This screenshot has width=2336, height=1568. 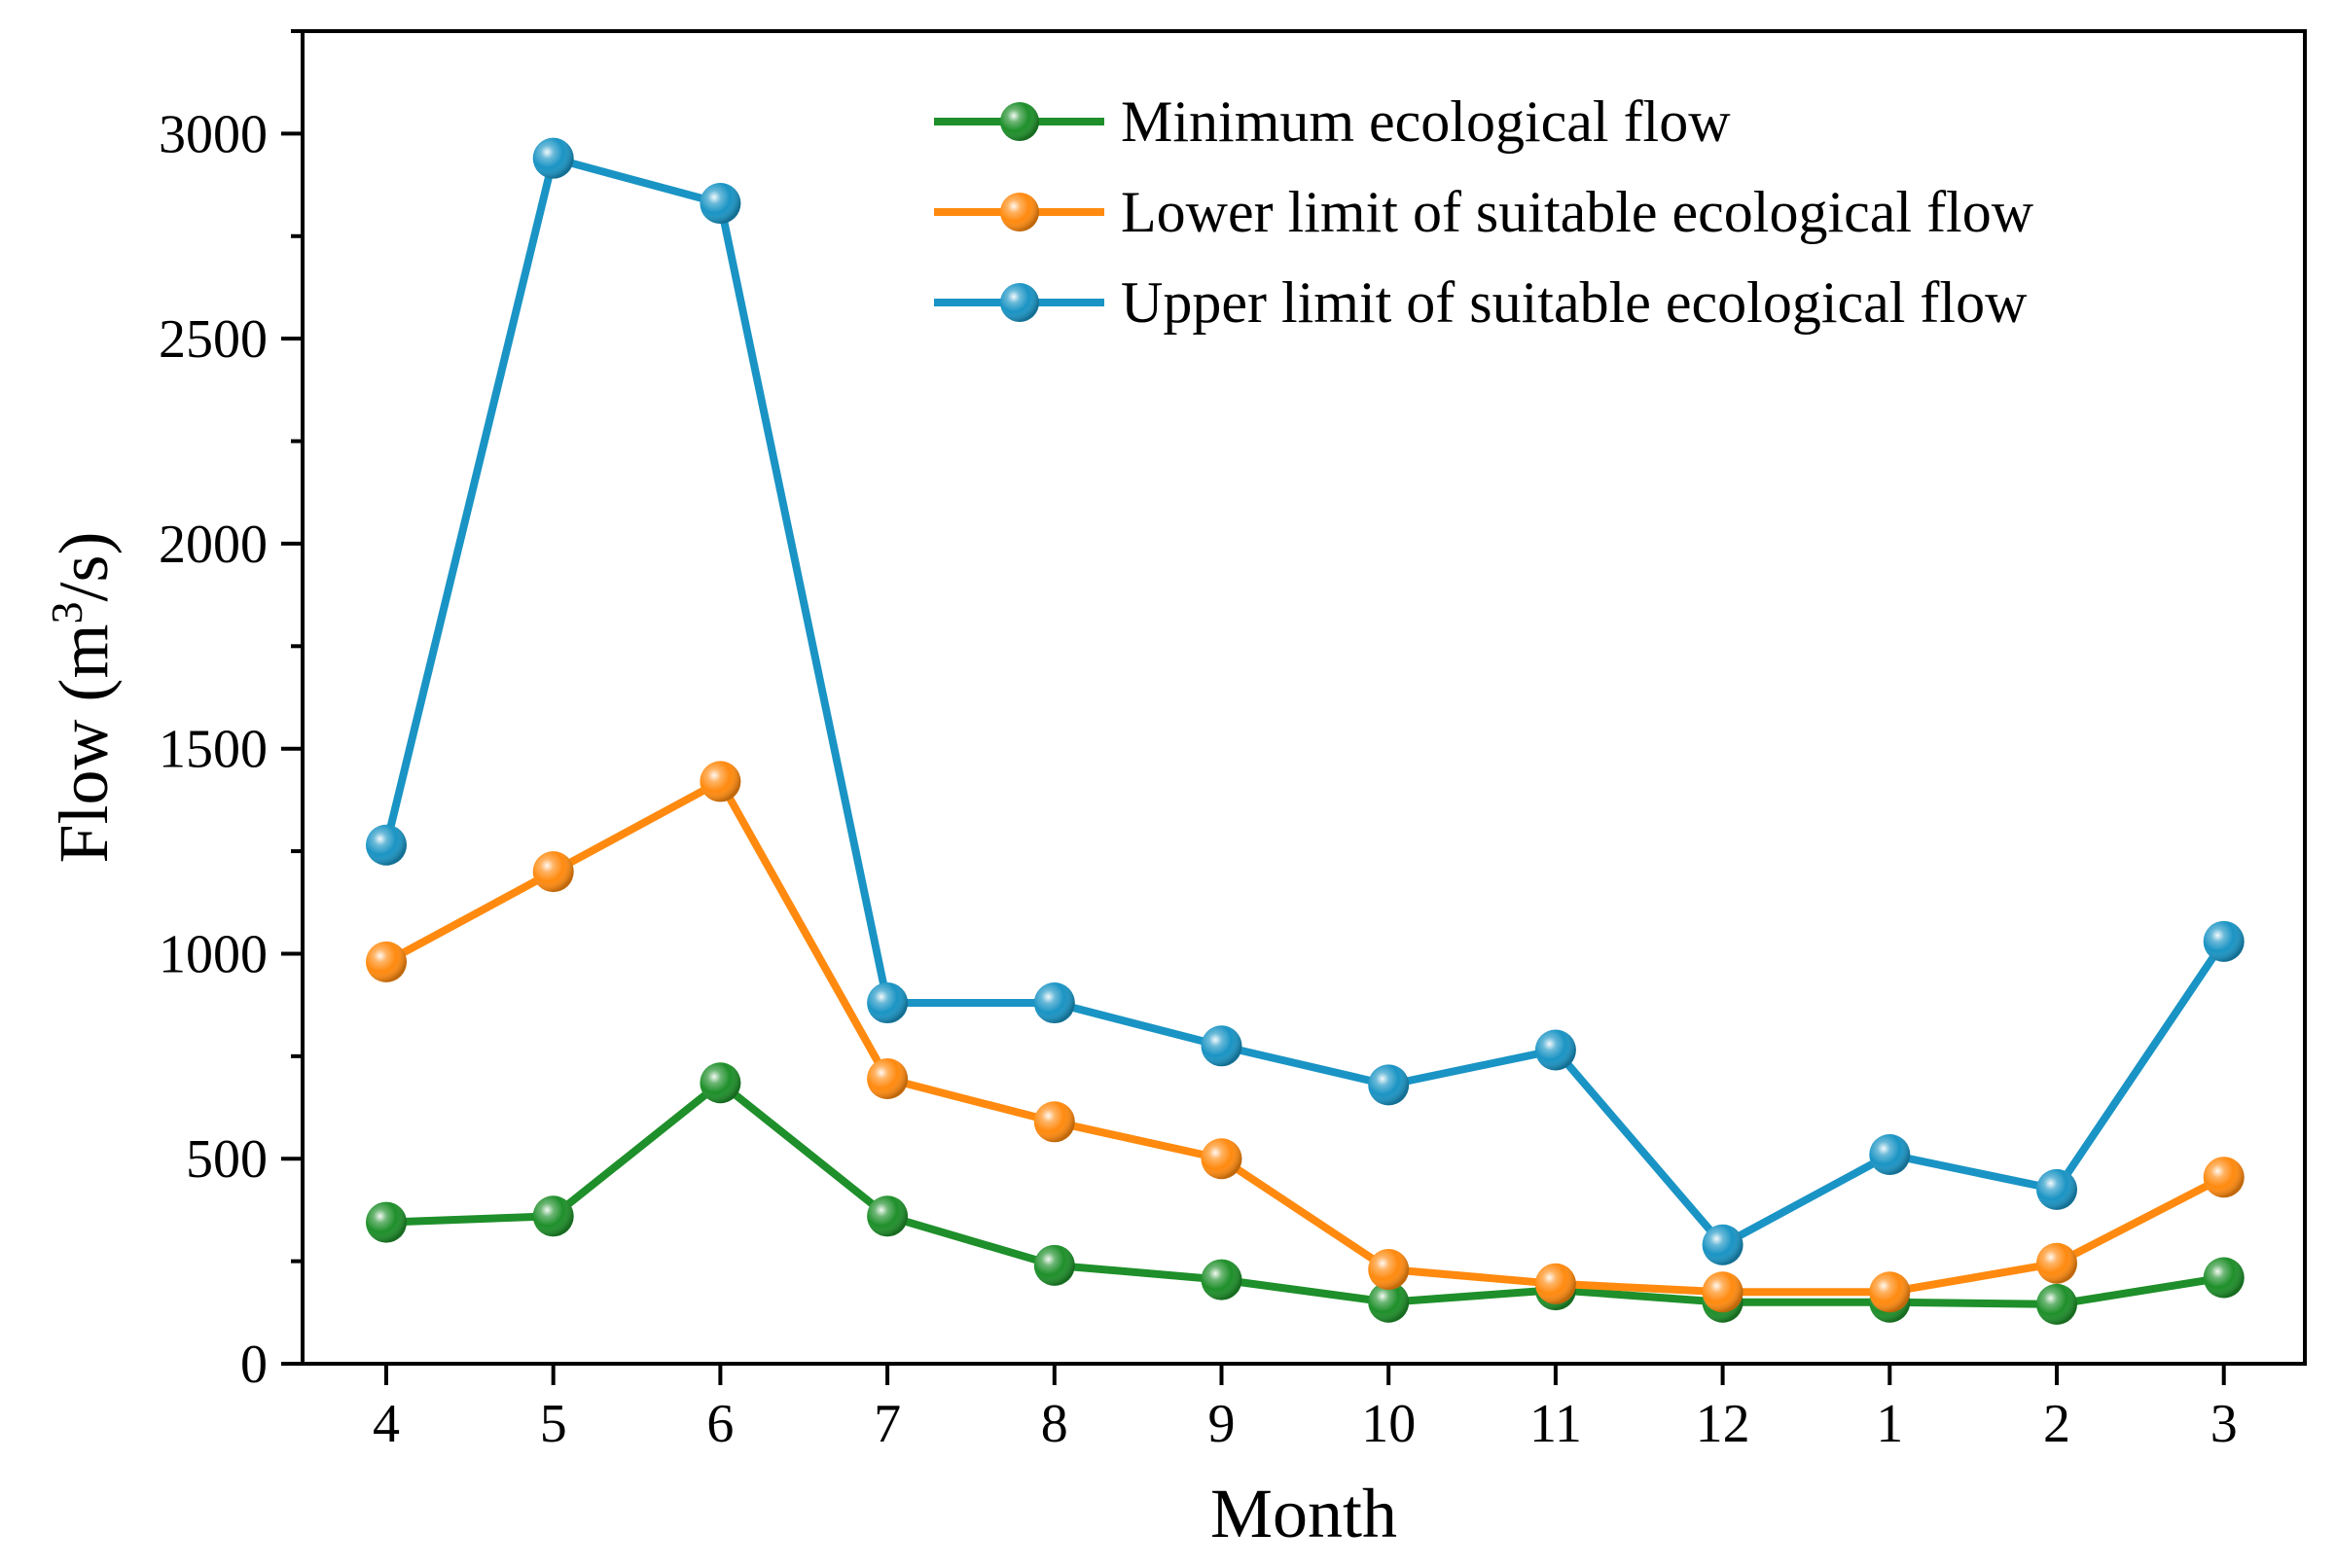 What do you see at coordinates (1578, 212) in the screenshot?
I see `legend-label-lower: Lower limit of suitable ecological flow` at bounding box center [1578, 212].